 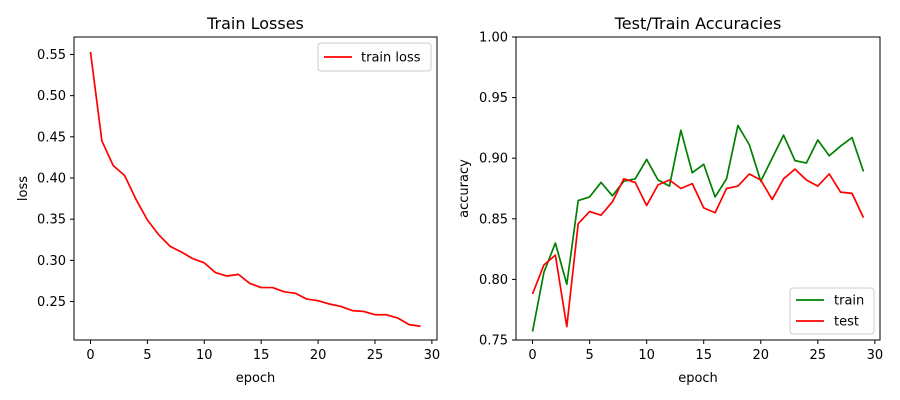 I want to click on y-tick-label: 0.85, so click(x=493, y=219).